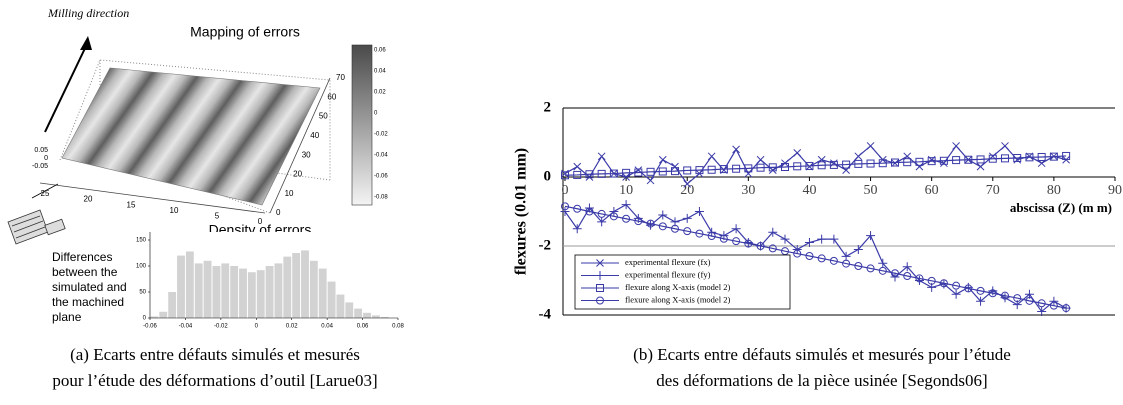 Image resolution: width=1123 pixels, height=405 pixels. Describe the element at coordinates (668, 274) in the screenshot. I see `legend-label: experimental flexure (fy)` at that location.